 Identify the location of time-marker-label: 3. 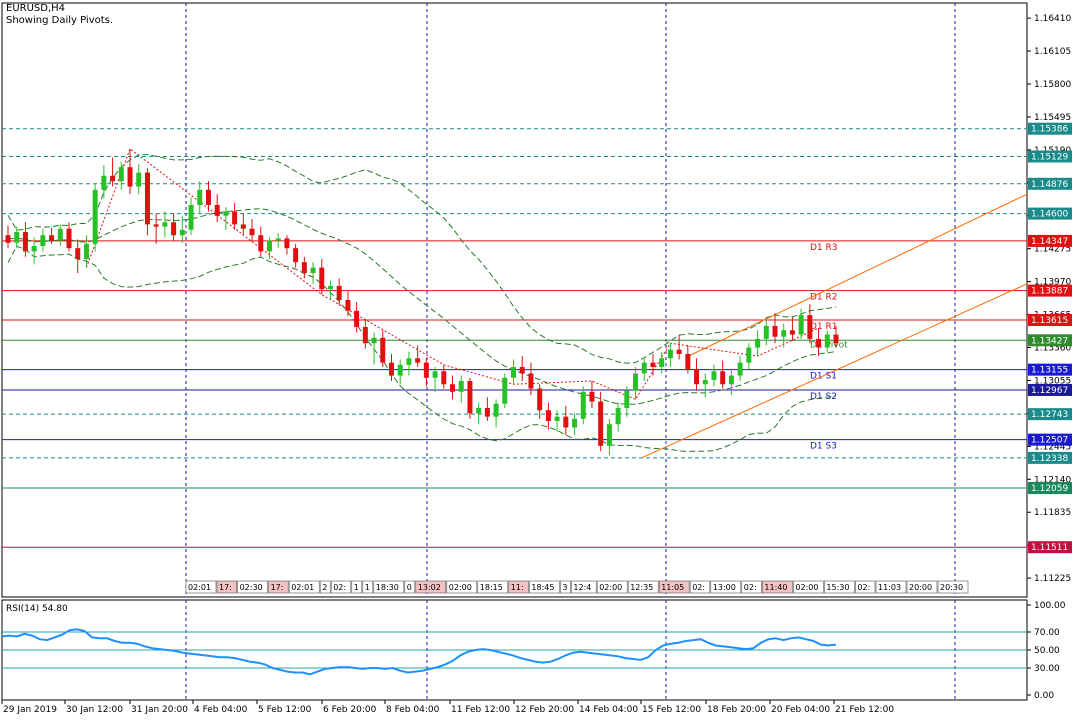
(564, 587).